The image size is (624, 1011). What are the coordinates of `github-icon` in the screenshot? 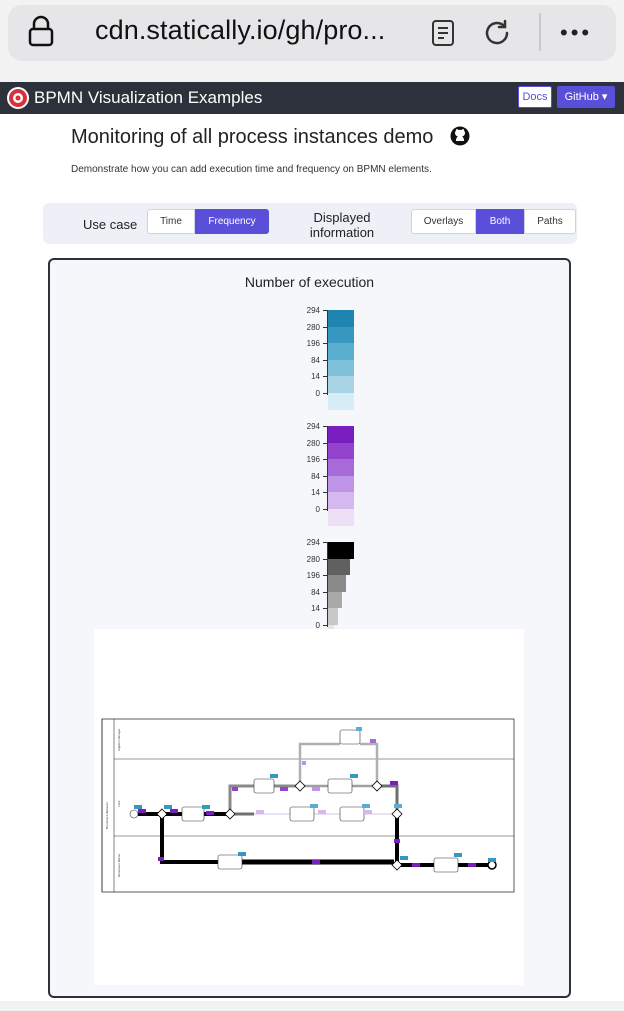 It's located at (460, 136).